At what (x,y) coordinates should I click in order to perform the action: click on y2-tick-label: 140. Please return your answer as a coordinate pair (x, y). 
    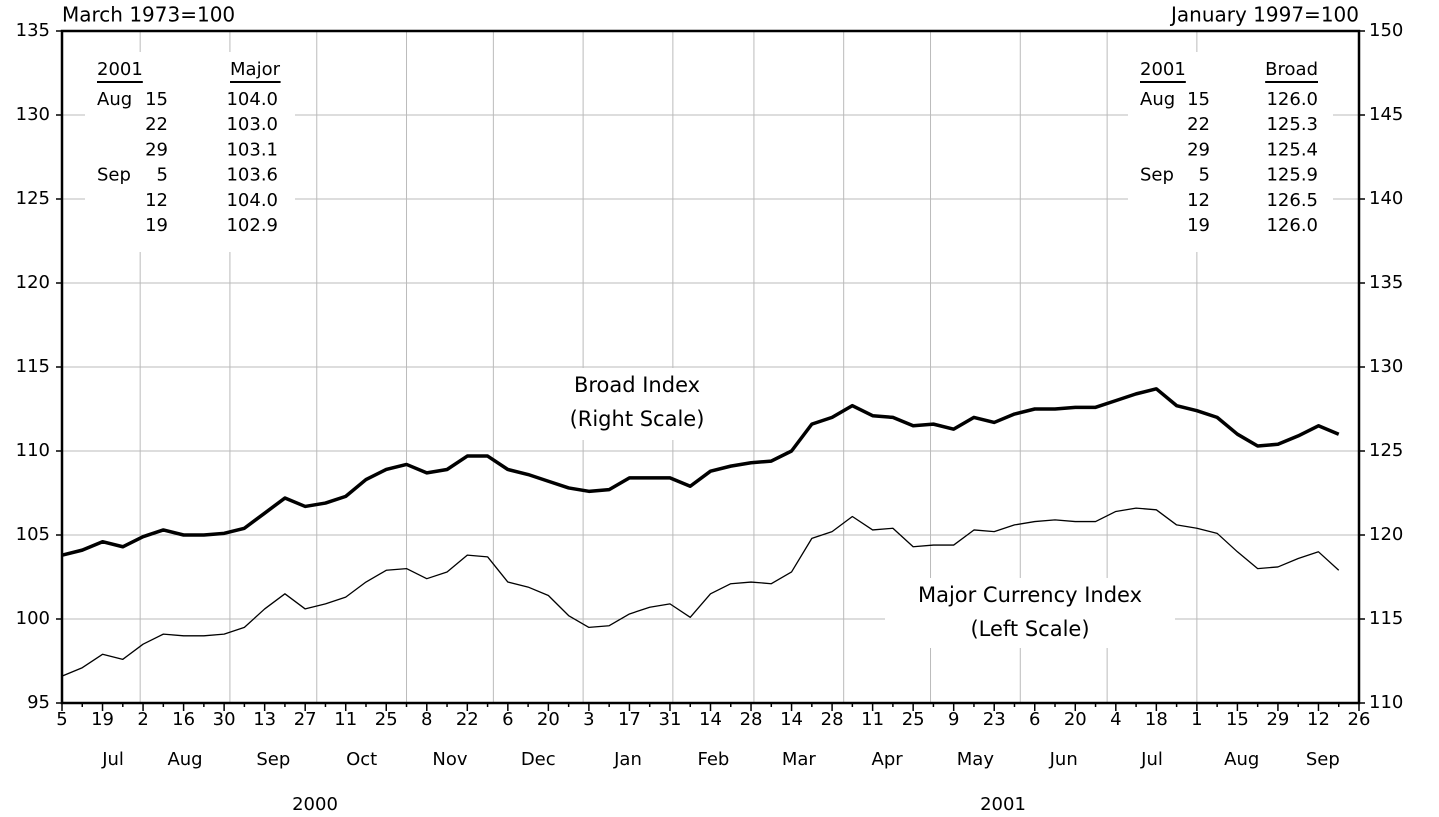
    Looking at the image, I should click on (1386, 198).